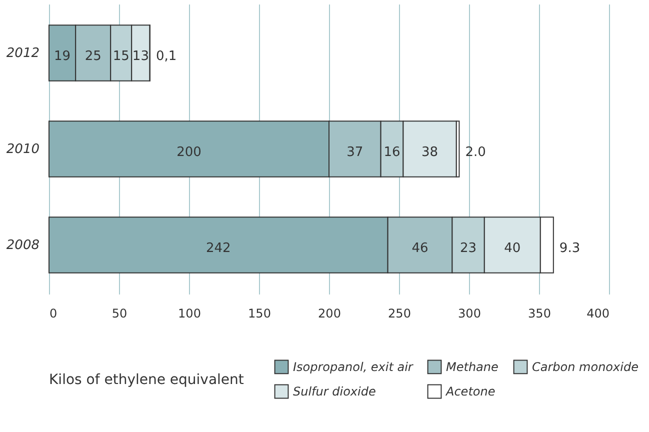 Image resolution: width=649 pixels, height=432 pixels. I want to click on data-label: 40, so click(512, 248).